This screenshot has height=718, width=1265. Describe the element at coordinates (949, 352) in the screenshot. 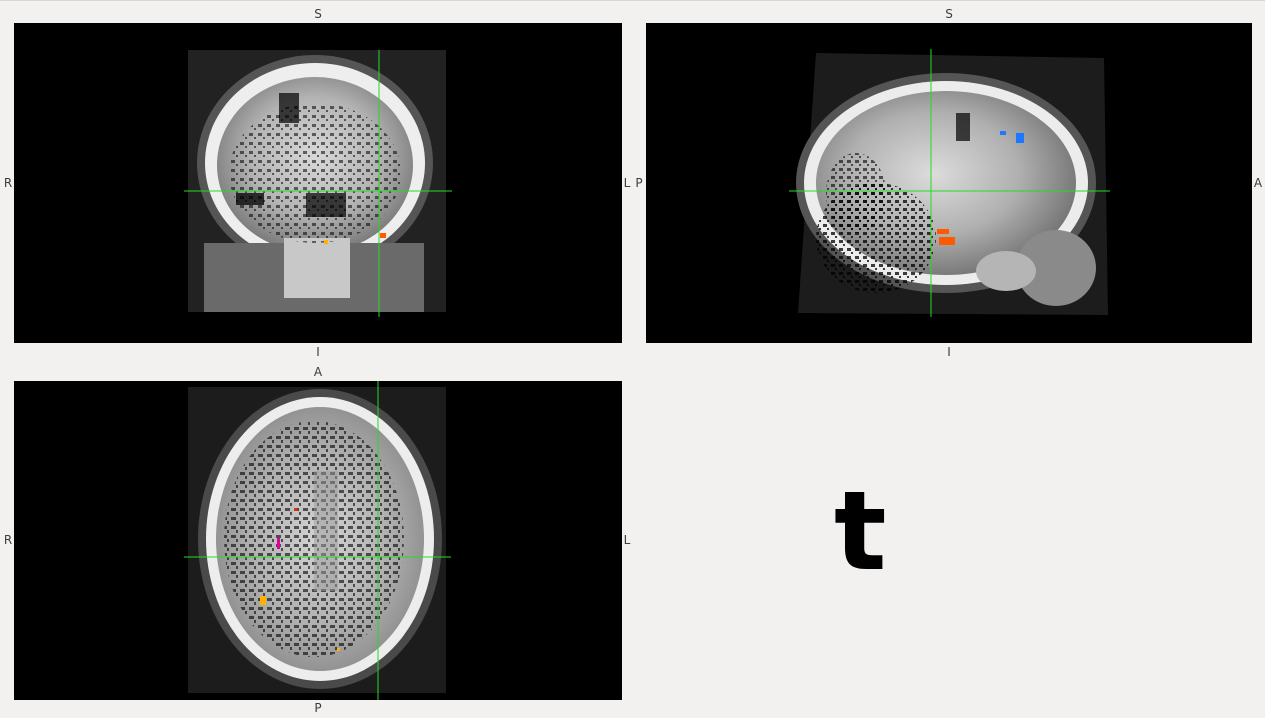

I see `sagittal-inferior-label: I` at that location.